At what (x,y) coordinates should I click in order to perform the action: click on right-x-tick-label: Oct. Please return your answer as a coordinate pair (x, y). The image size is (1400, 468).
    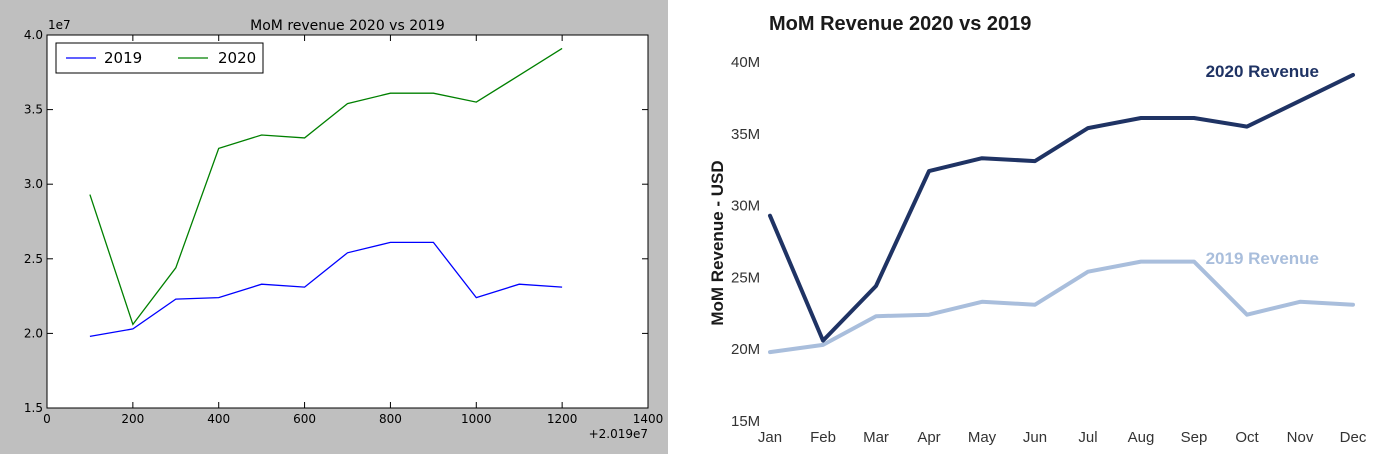
    Looking at the image, I should click on (1247, 437).